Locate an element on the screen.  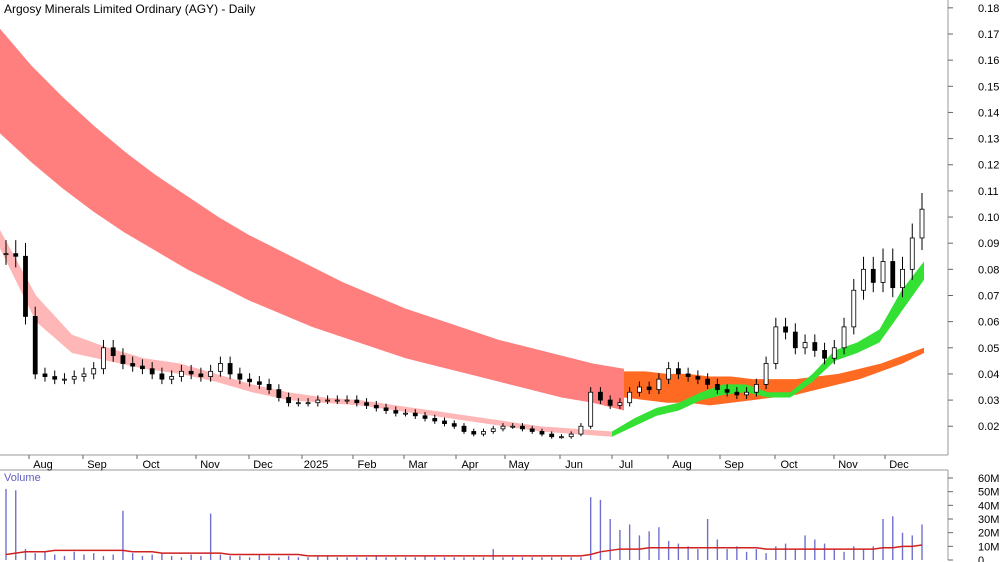
volume-tick-label: 50M is located at coordinates (988, 493).